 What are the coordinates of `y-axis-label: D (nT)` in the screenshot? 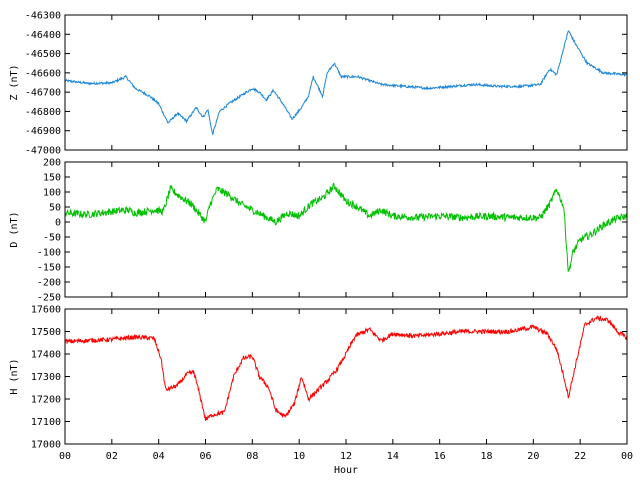 It's located at (14, 229).